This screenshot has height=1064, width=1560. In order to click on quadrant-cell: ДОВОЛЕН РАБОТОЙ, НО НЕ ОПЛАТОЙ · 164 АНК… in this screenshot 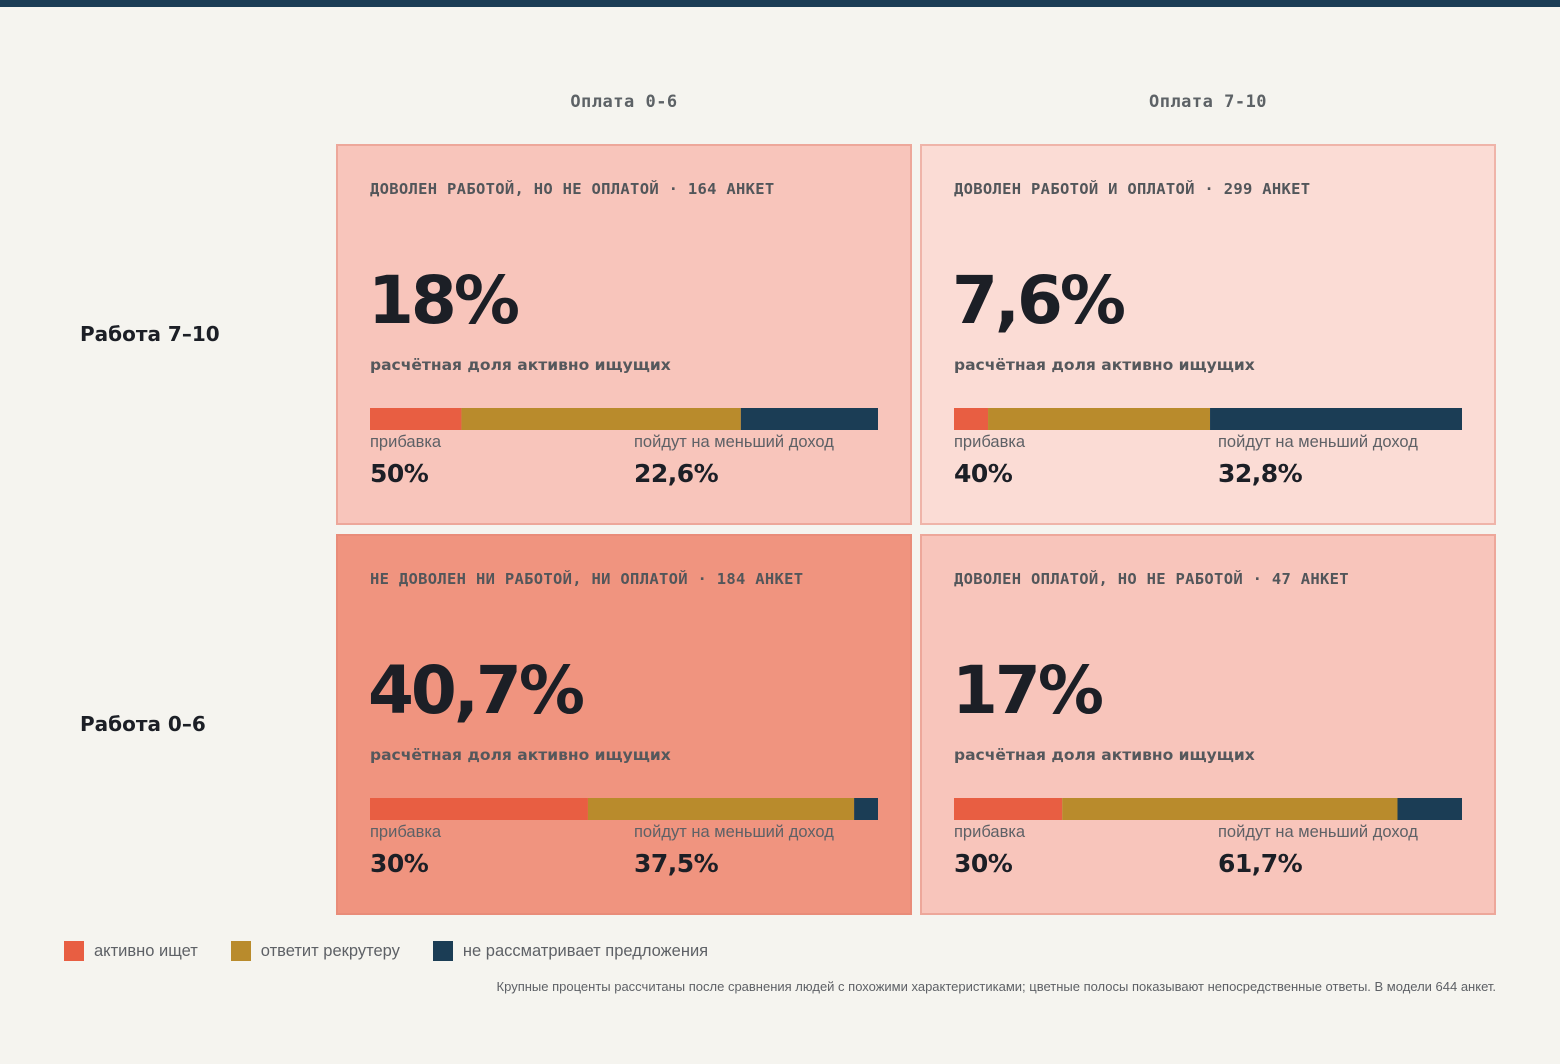, I will do `click(624, 334)`.